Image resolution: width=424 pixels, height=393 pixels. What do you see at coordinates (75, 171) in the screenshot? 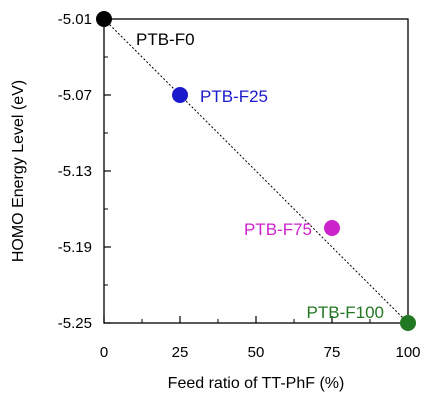
I see `y-tick-label: -5.13` at bounding box center [75, 171].